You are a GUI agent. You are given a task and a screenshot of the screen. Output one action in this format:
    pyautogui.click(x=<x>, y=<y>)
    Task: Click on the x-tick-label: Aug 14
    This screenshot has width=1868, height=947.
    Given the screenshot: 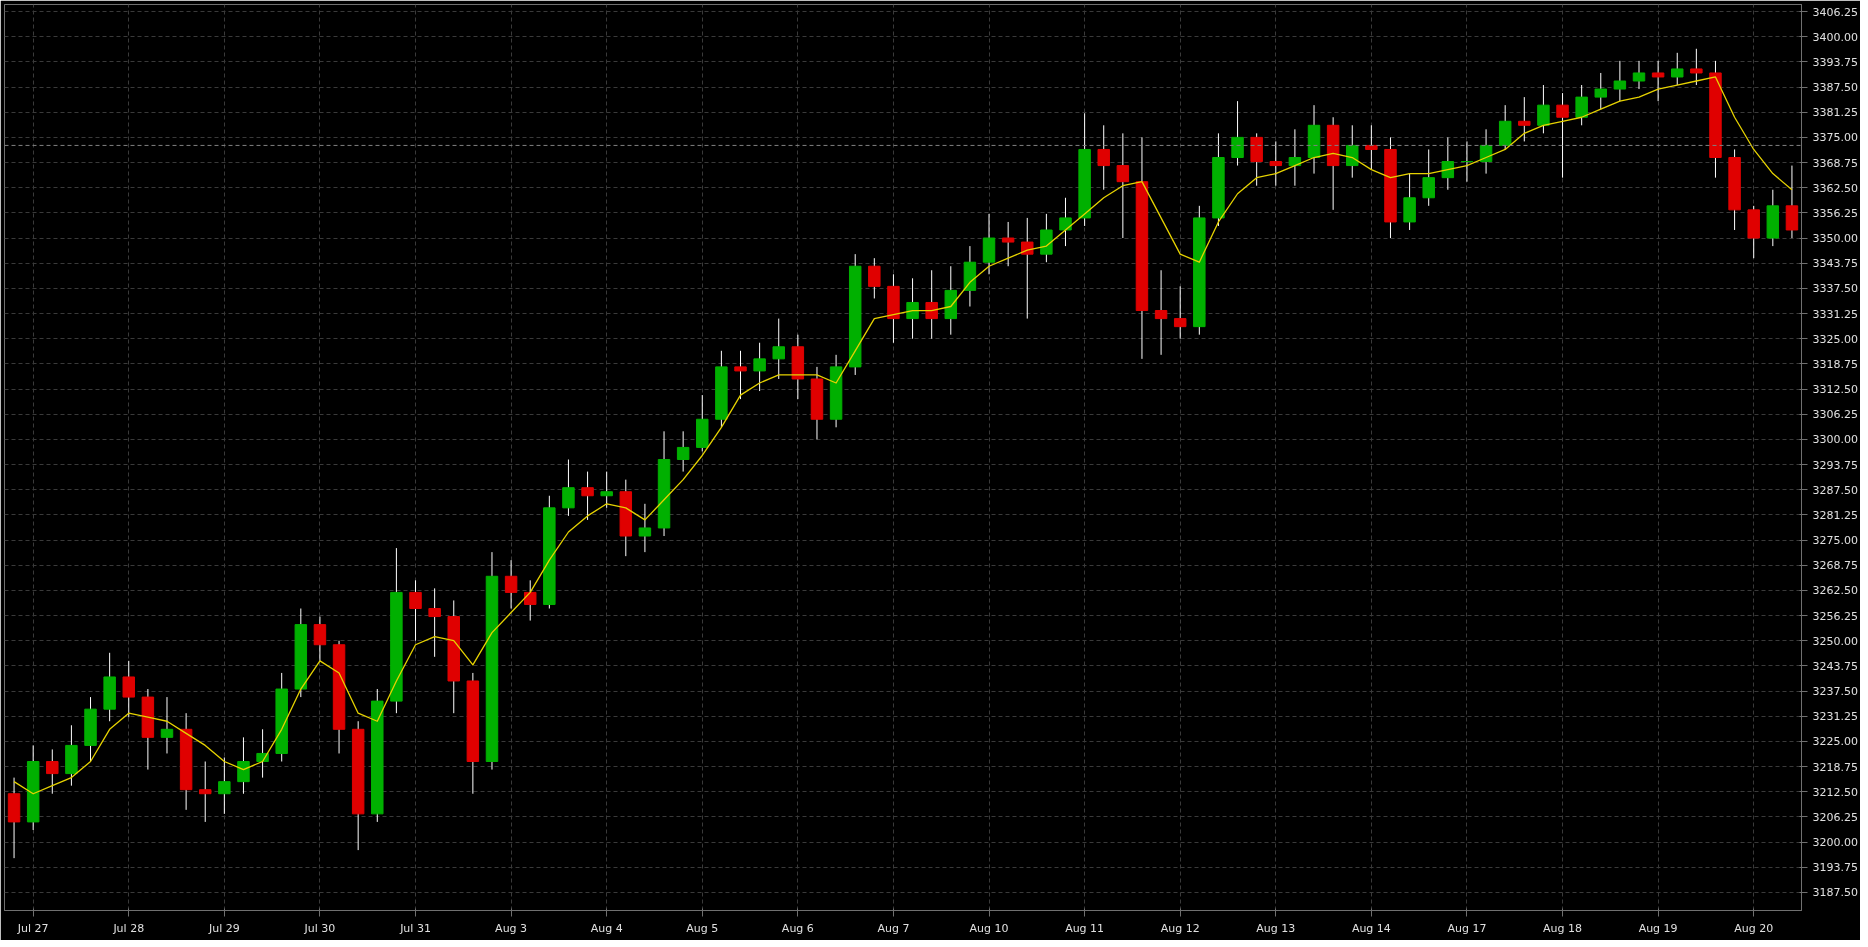 What is the action you would take?
    pyautogui.click(x=1371, y=928)
    